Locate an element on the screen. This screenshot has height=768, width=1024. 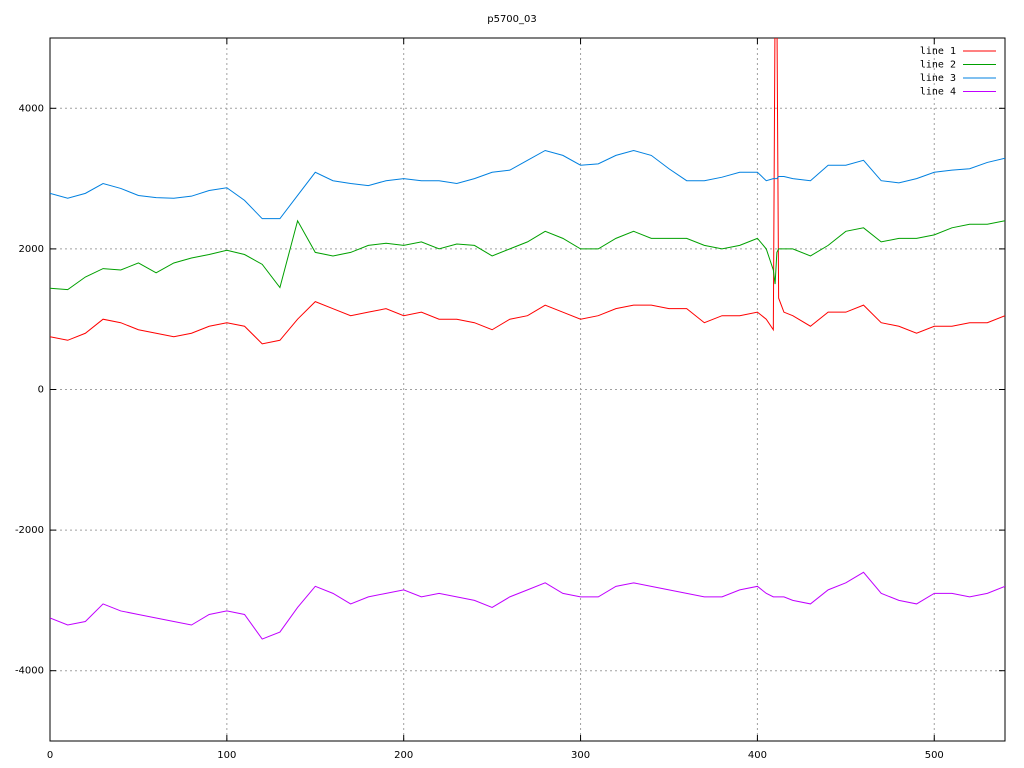
x-tick-label: 400 is located at coordinates (757, 755).